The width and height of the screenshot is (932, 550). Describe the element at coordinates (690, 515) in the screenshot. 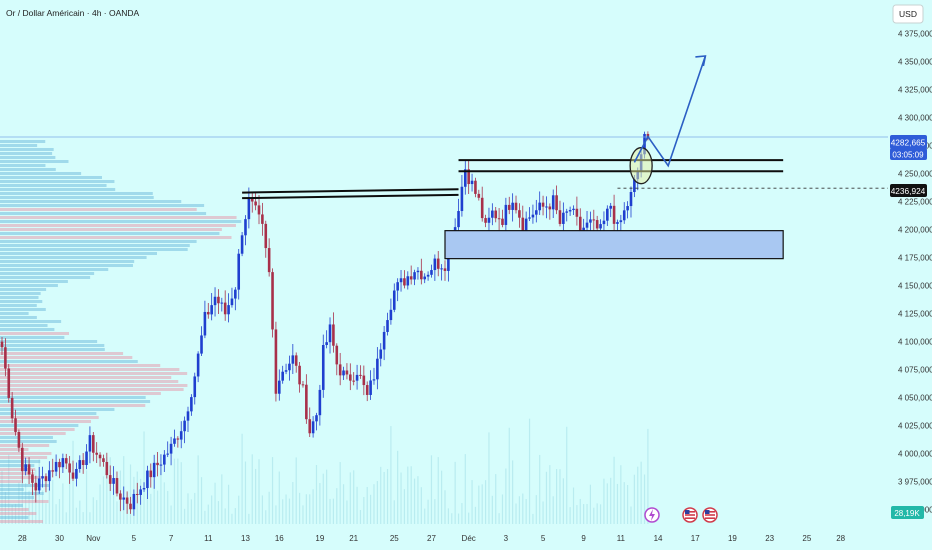

I see `us-flag-event-icon` at that location.